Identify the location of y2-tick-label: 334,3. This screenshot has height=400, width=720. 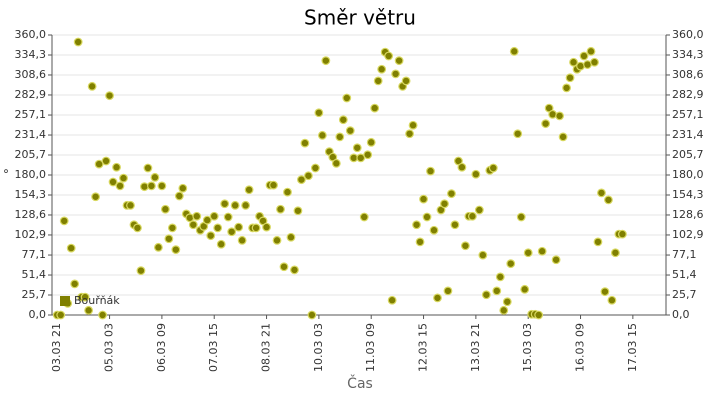
(688, 54).